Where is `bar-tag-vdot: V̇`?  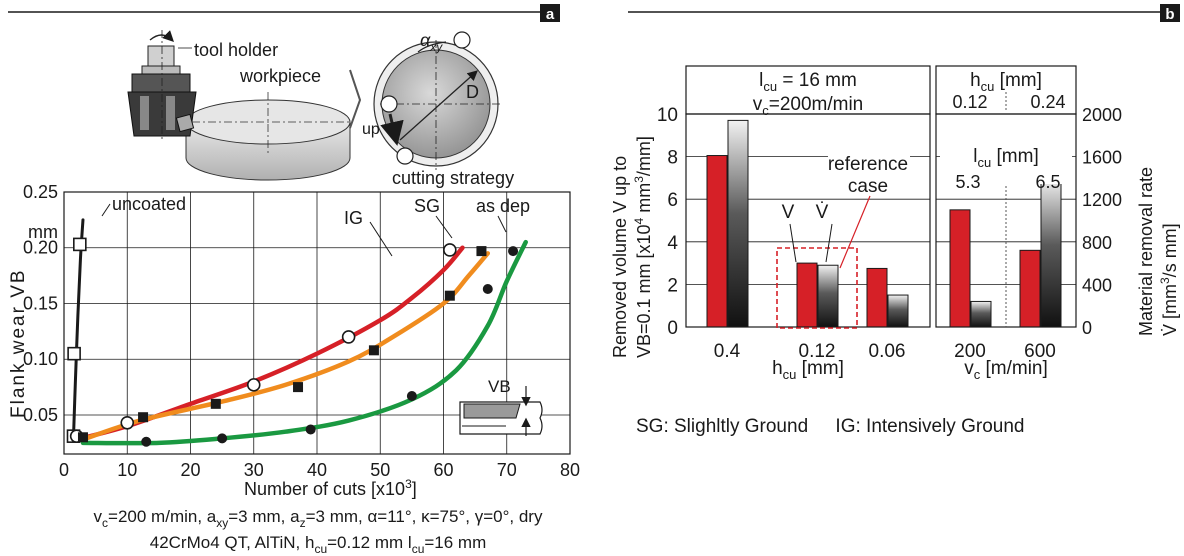 bar-tag-vdot: V̇ is located at coordinates (822, 212).